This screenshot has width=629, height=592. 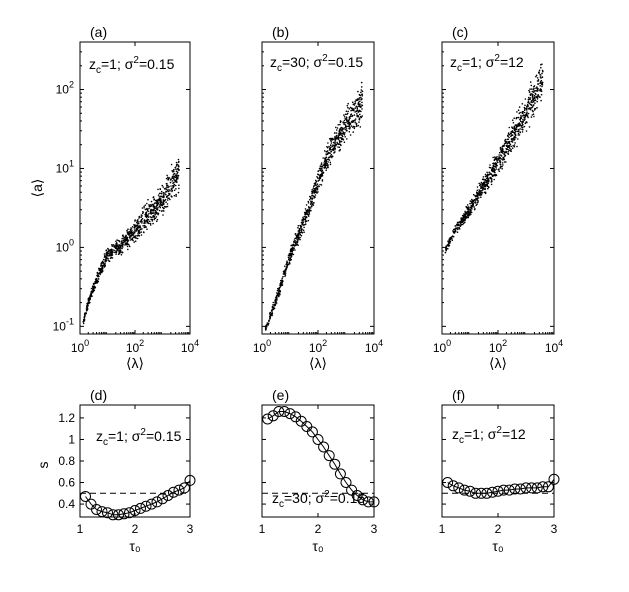 What do you see at coordinates (487, 63) in the screenshot?
I see `panel-annotation: zc=1; σ2=12` at bounding box center [487, 63].